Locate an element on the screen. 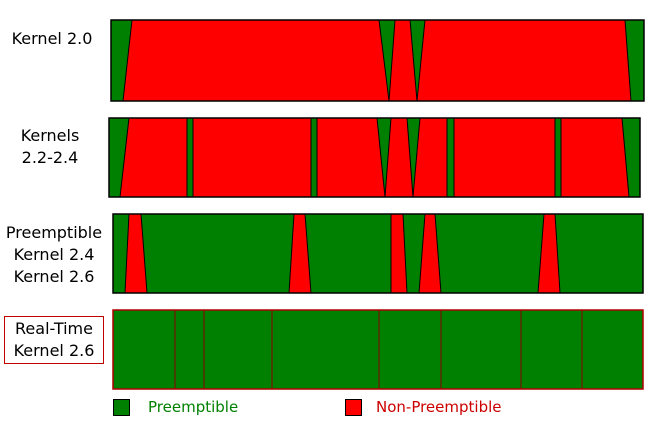 This screenshot has height=423, width=653. legend-swatch-non-preemptible is located at coordinates (353, 407).